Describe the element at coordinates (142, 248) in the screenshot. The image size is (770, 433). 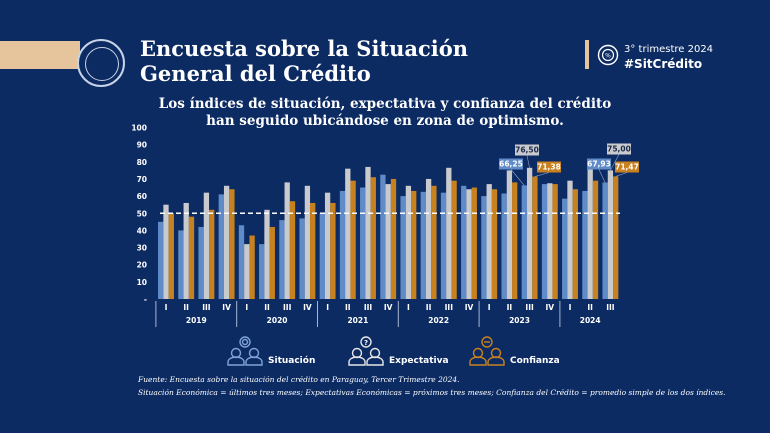
I see `y-tick-label: 30` at that location.